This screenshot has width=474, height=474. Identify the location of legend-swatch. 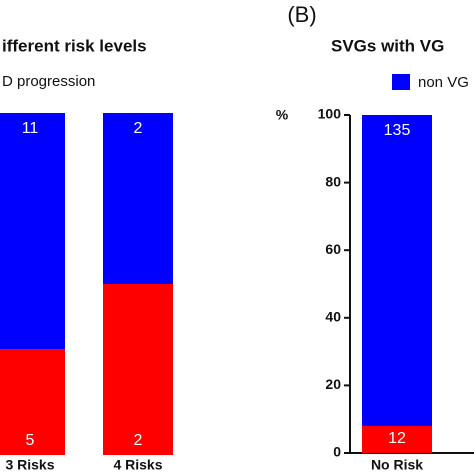
(401, 82).